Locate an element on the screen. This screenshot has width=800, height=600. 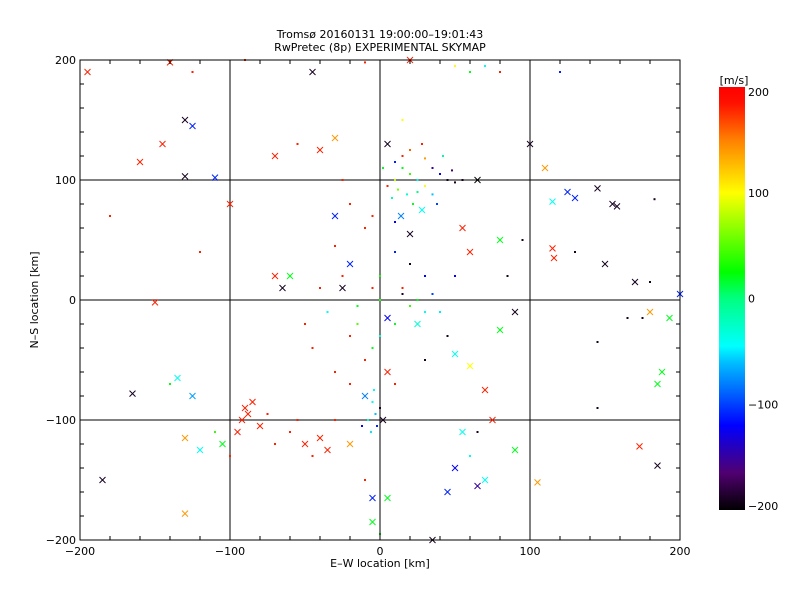
colorbar-tick-label: 200 is located at coordinates (758, 92).